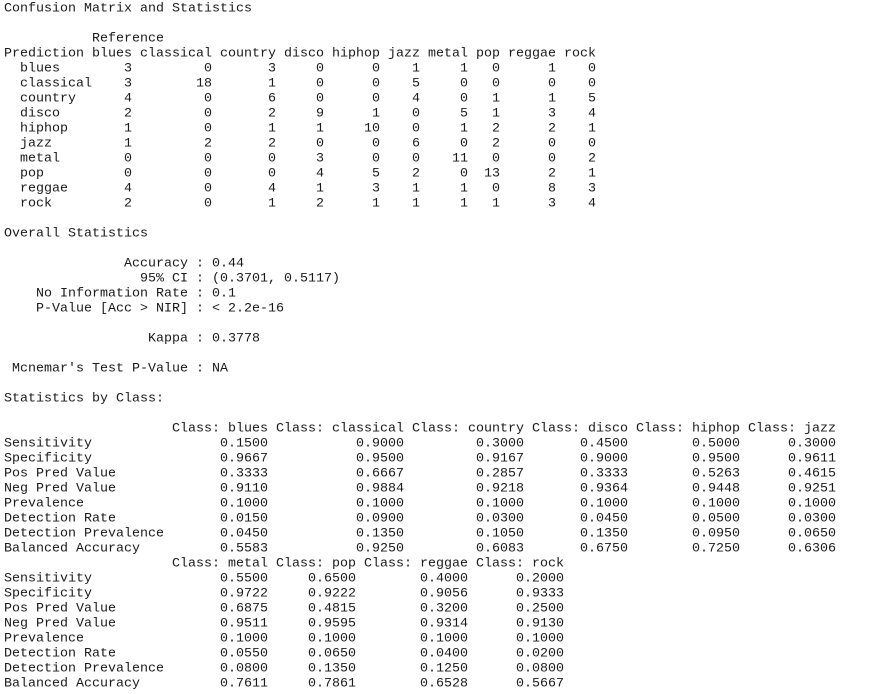 The width and height of the screenshot is (870, 694). What do you see at coordinates (244, 594) in the screenshot?
I see `cell: 0.9722` at bounding box center [244, 594].